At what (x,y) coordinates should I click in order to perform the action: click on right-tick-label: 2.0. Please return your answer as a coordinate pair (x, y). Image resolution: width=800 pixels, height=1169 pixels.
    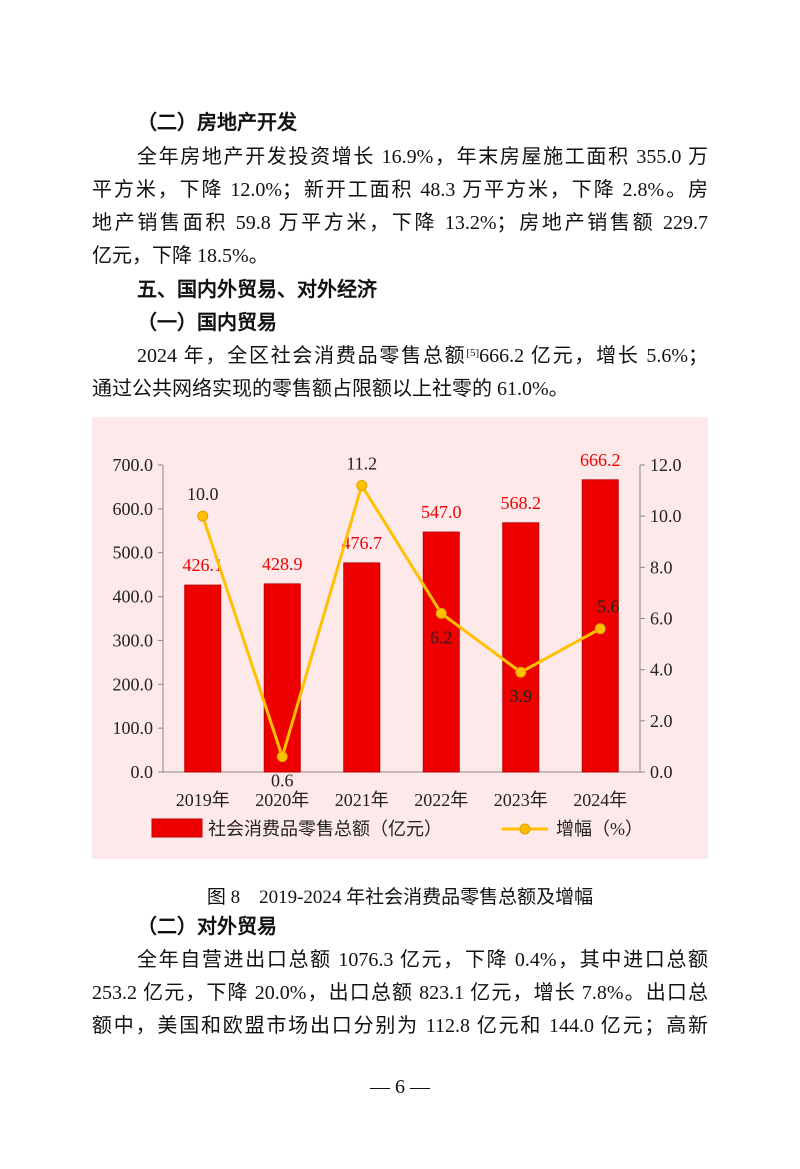
    Looking at the image, I should click on (661, 721).